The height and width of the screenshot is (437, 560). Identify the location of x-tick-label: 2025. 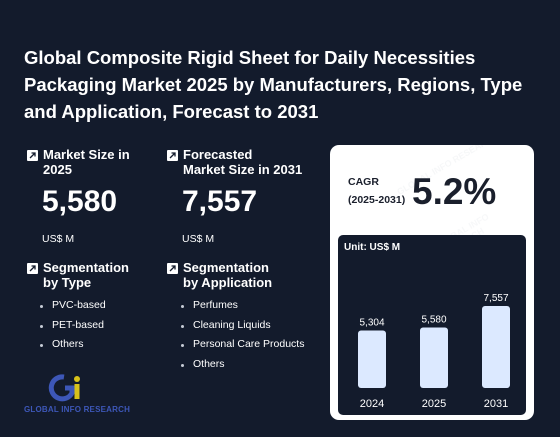
(434, 404).